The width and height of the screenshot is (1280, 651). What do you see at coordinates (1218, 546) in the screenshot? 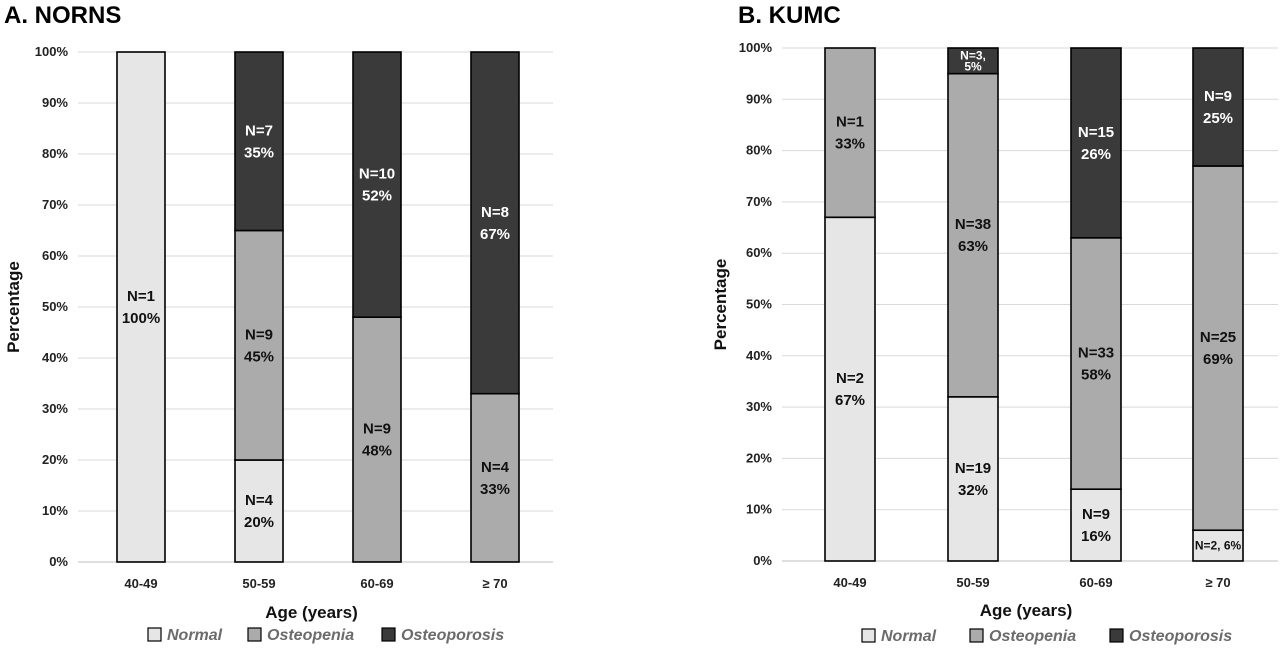
I see `data-label: N=2, 6%` at bounding box center [1218, 546].